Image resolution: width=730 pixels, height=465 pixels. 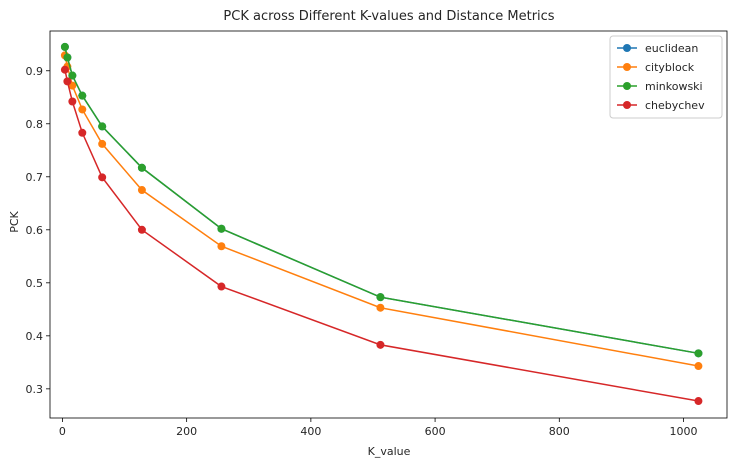 What do you see at coordinates (35, 283) in the screenshot?
I see `y-tick-label: 0.5` at bounding box center [35, 283].